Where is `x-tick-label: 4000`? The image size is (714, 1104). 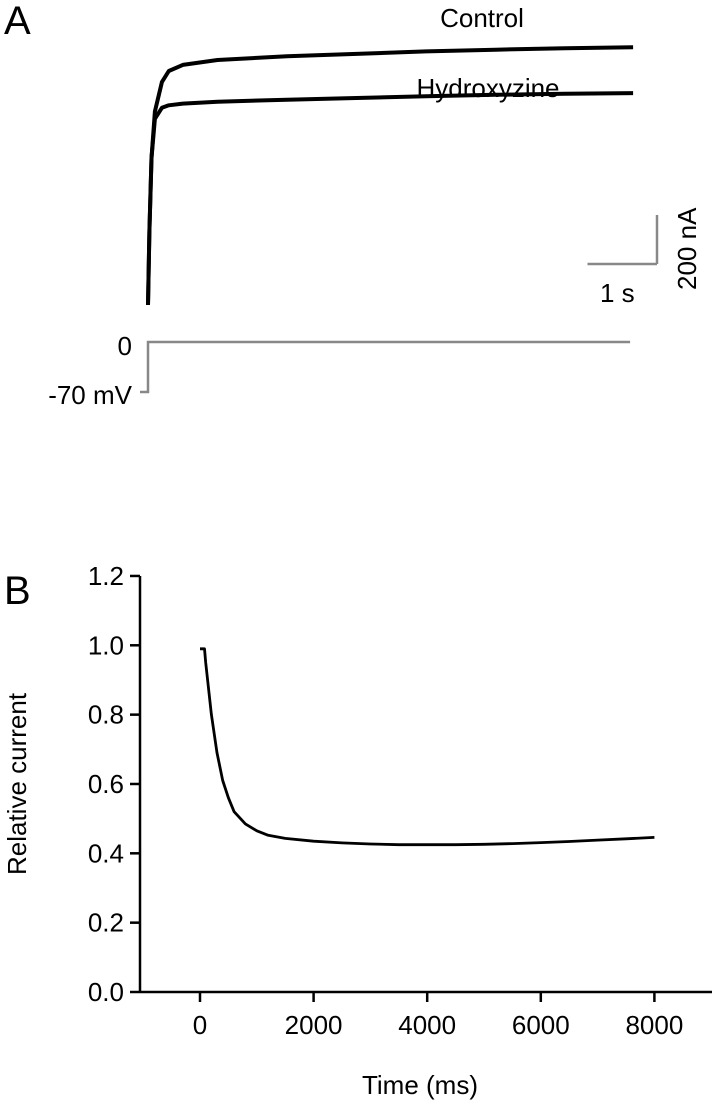
x-tick-label: 4000 is located at coordinates (427, 1025).